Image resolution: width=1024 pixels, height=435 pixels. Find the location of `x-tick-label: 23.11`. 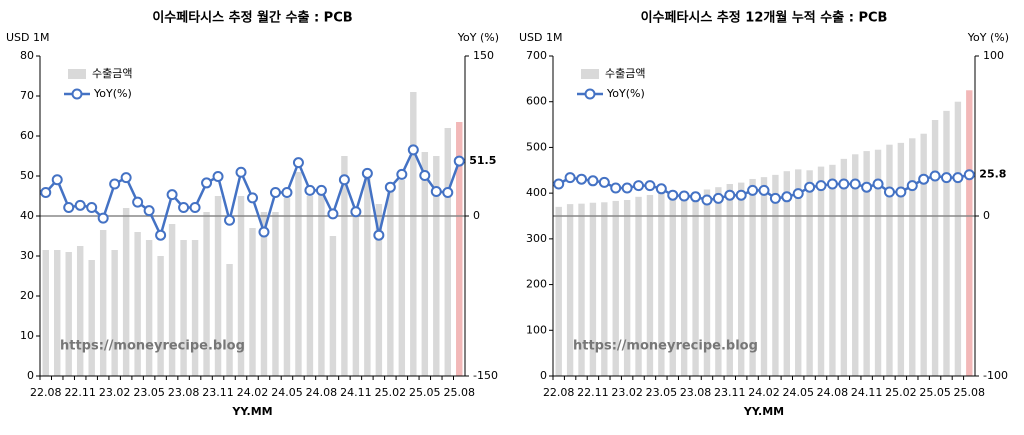

x-tick-label: 23.11 is located at coordinates (218, 392).